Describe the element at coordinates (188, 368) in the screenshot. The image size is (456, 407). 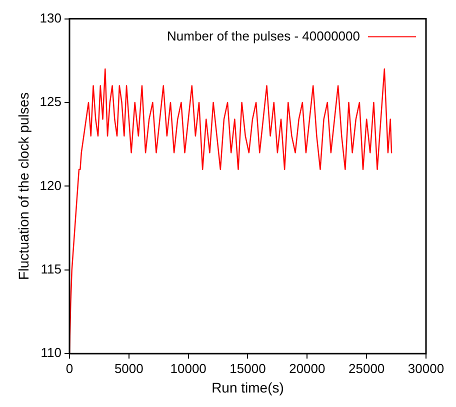
I see `x-tick-label: 10000` at that location.